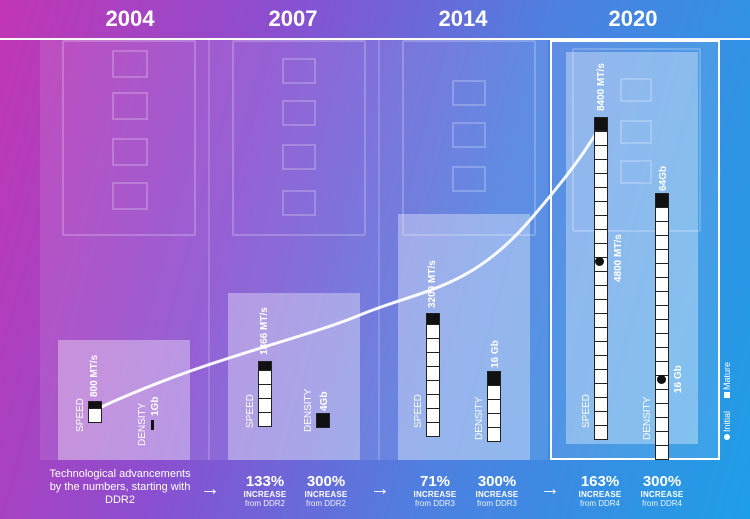 The width and height of the screenshot is (750, 519). Describe the element at coordinates (600, 481) in the screenshot. I see `stat-percent: 163%` at that location.